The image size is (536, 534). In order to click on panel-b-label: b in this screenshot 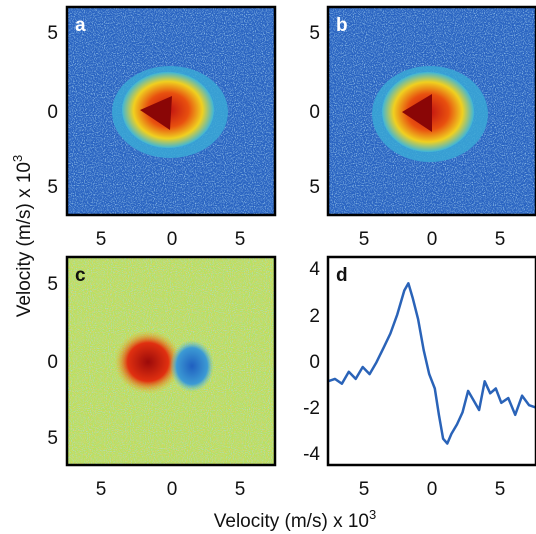, I will do `click(342, 25)`.